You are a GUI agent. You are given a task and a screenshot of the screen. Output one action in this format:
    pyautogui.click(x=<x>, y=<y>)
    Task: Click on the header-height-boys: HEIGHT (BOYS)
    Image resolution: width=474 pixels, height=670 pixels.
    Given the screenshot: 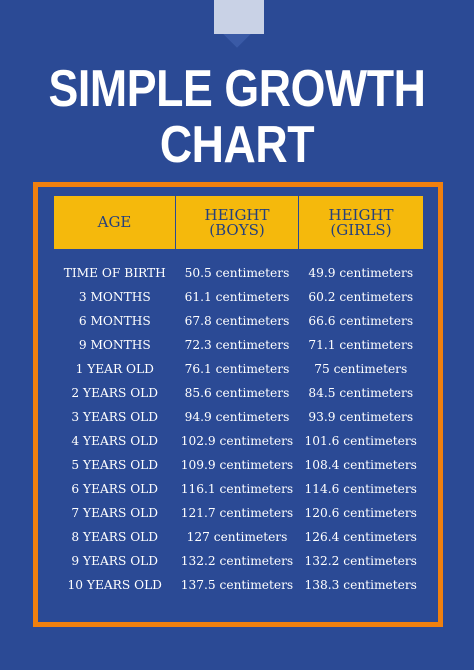 What is the action you would take?
    pyautogui.click(x=237, y=222)
    